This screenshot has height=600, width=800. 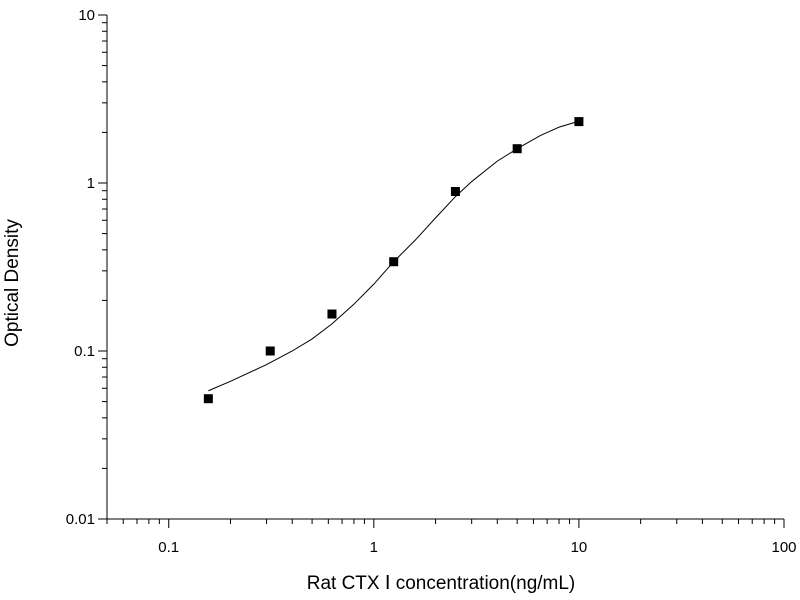 What do you see at coordinates (168, 547) in the screenshot?
I see `x-tick-label: 0.1` at bounding box center [168, 547].